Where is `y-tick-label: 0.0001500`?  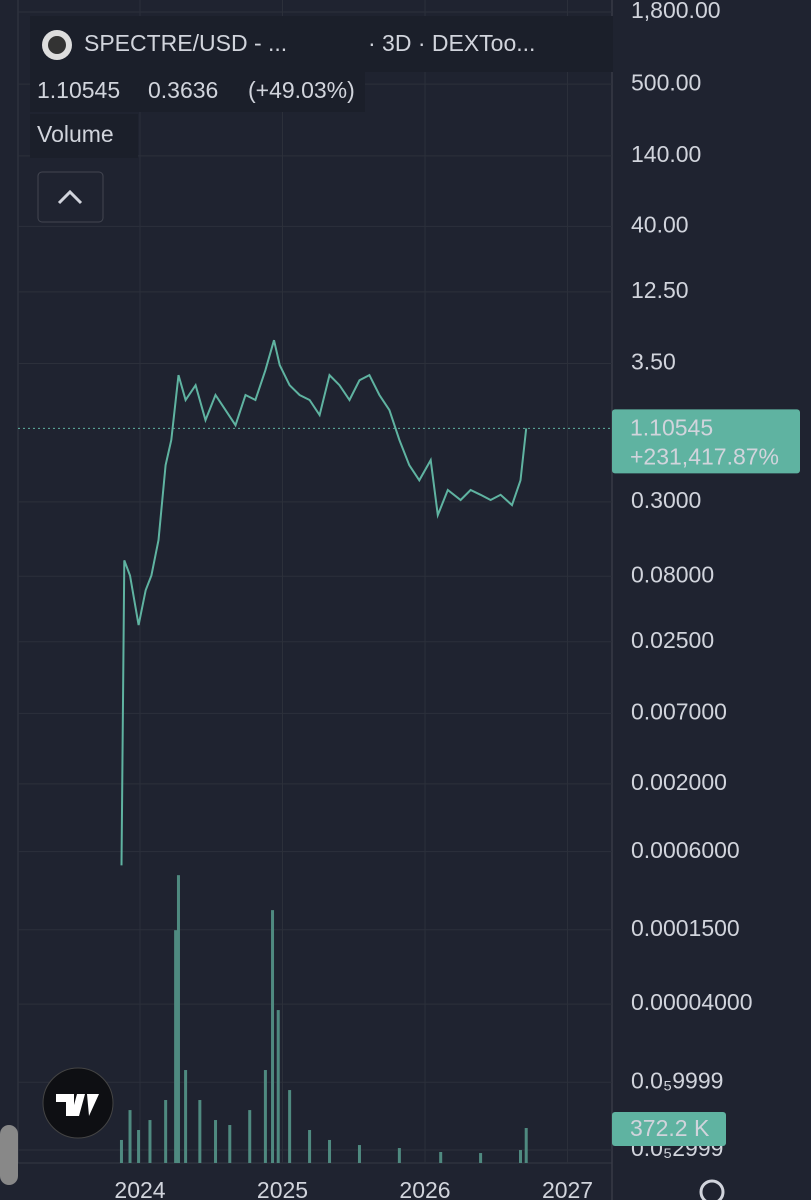
y-tick-label: 0.0001500 is located at coordinates (685, 928).